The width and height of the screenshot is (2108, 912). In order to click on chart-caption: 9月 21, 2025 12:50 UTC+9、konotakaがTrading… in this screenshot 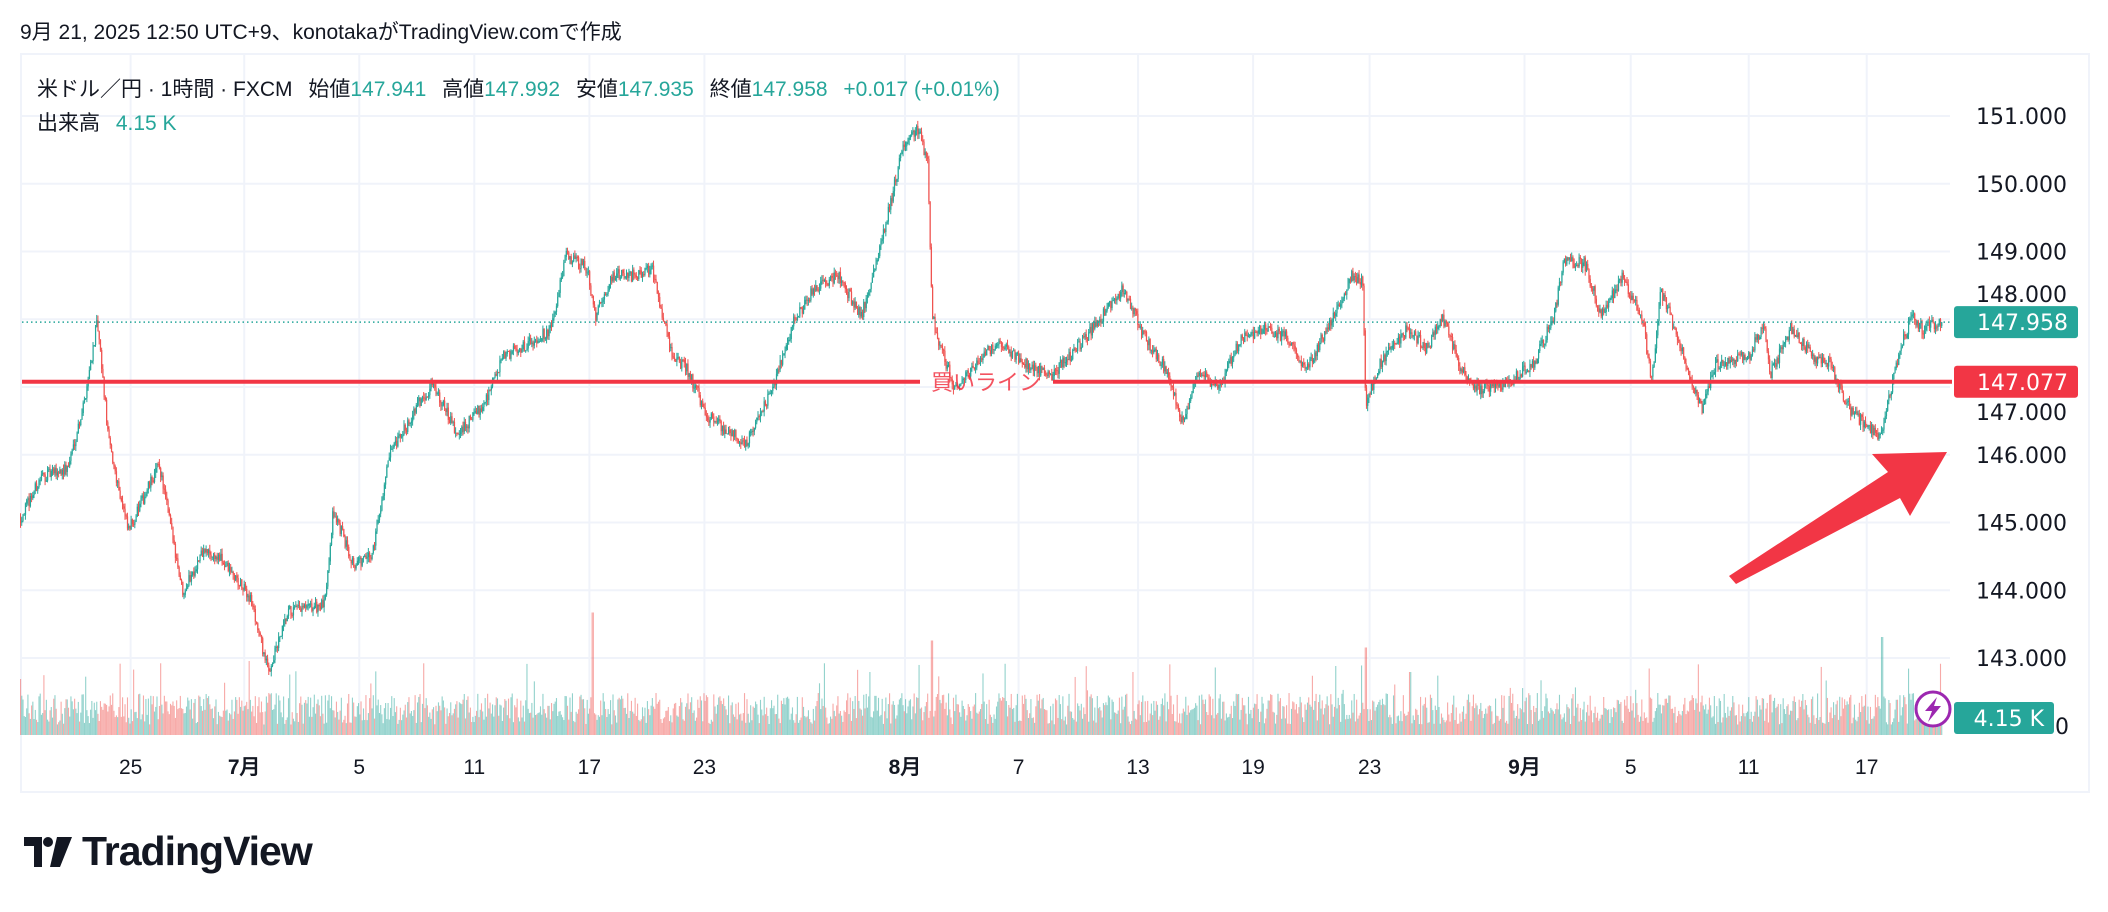, I will do `click(321, 32)`.